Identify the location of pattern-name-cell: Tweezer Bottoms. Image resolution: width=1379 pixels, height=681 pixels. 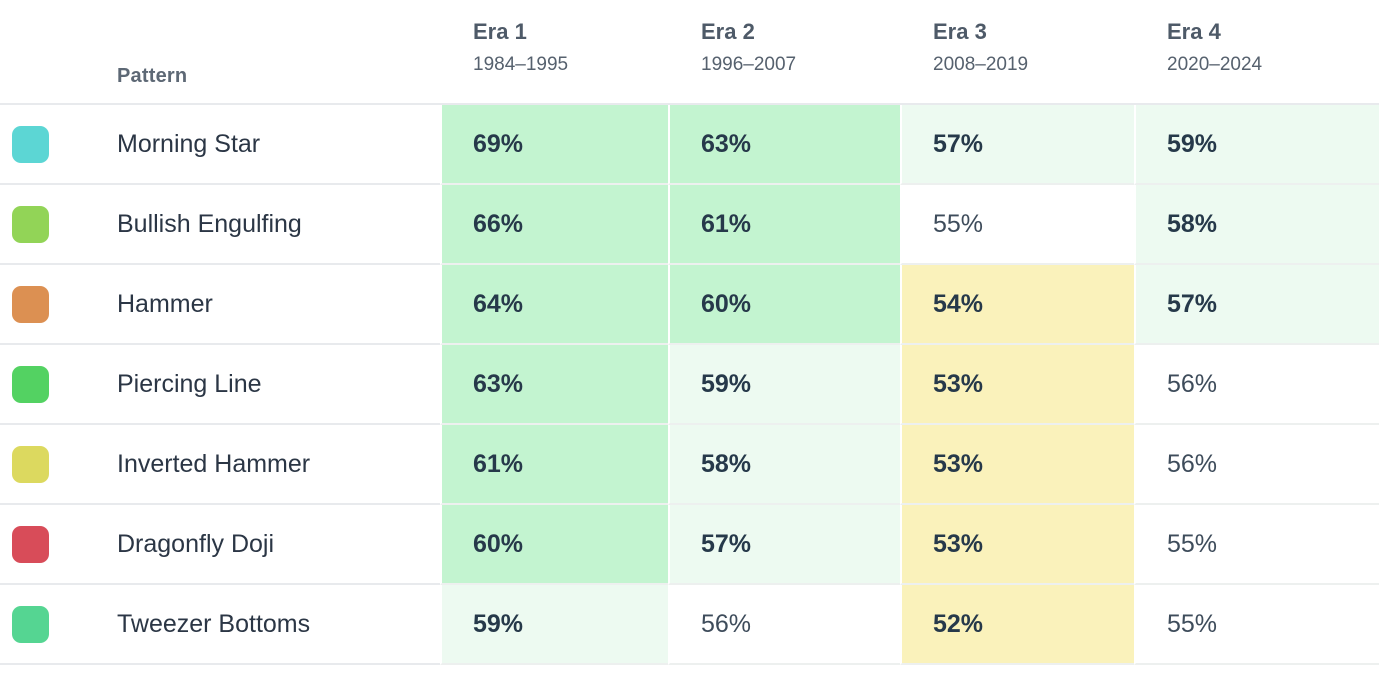
(252, 625).